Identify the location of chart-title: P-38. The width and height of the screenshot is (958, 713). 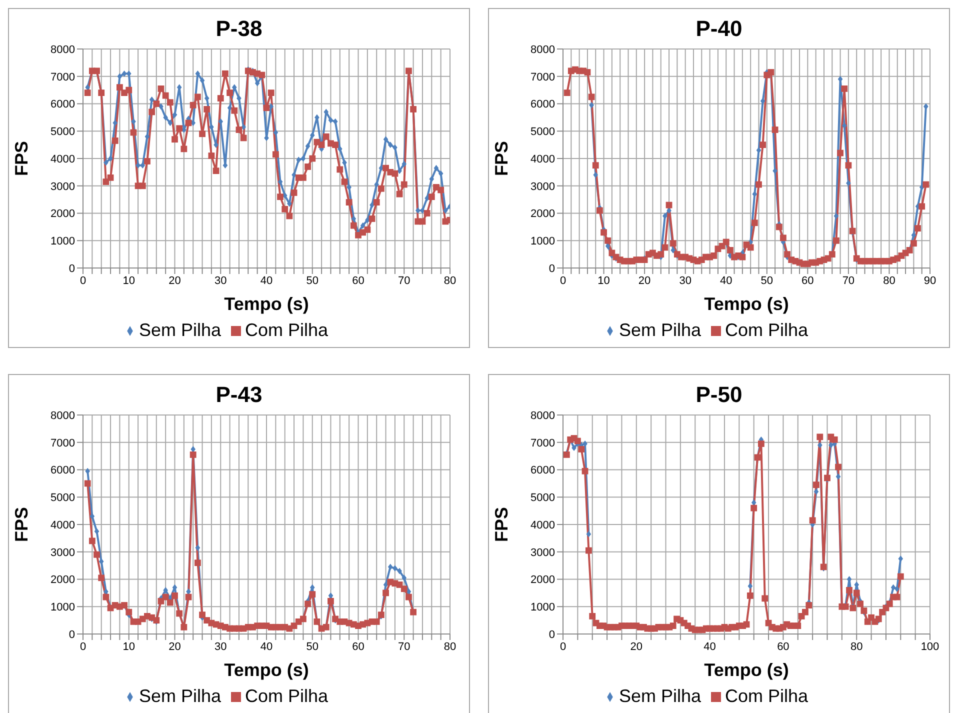
(239, 29).